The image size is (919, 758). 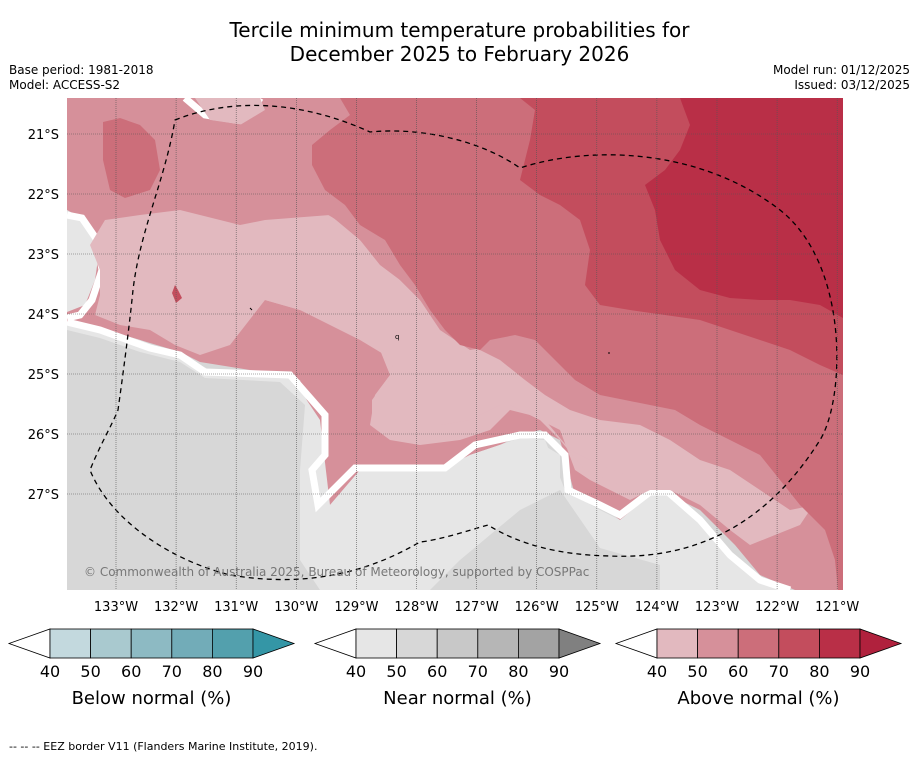 I want to click on lat-tick-label: 27°S, so click(x=43, y=495).